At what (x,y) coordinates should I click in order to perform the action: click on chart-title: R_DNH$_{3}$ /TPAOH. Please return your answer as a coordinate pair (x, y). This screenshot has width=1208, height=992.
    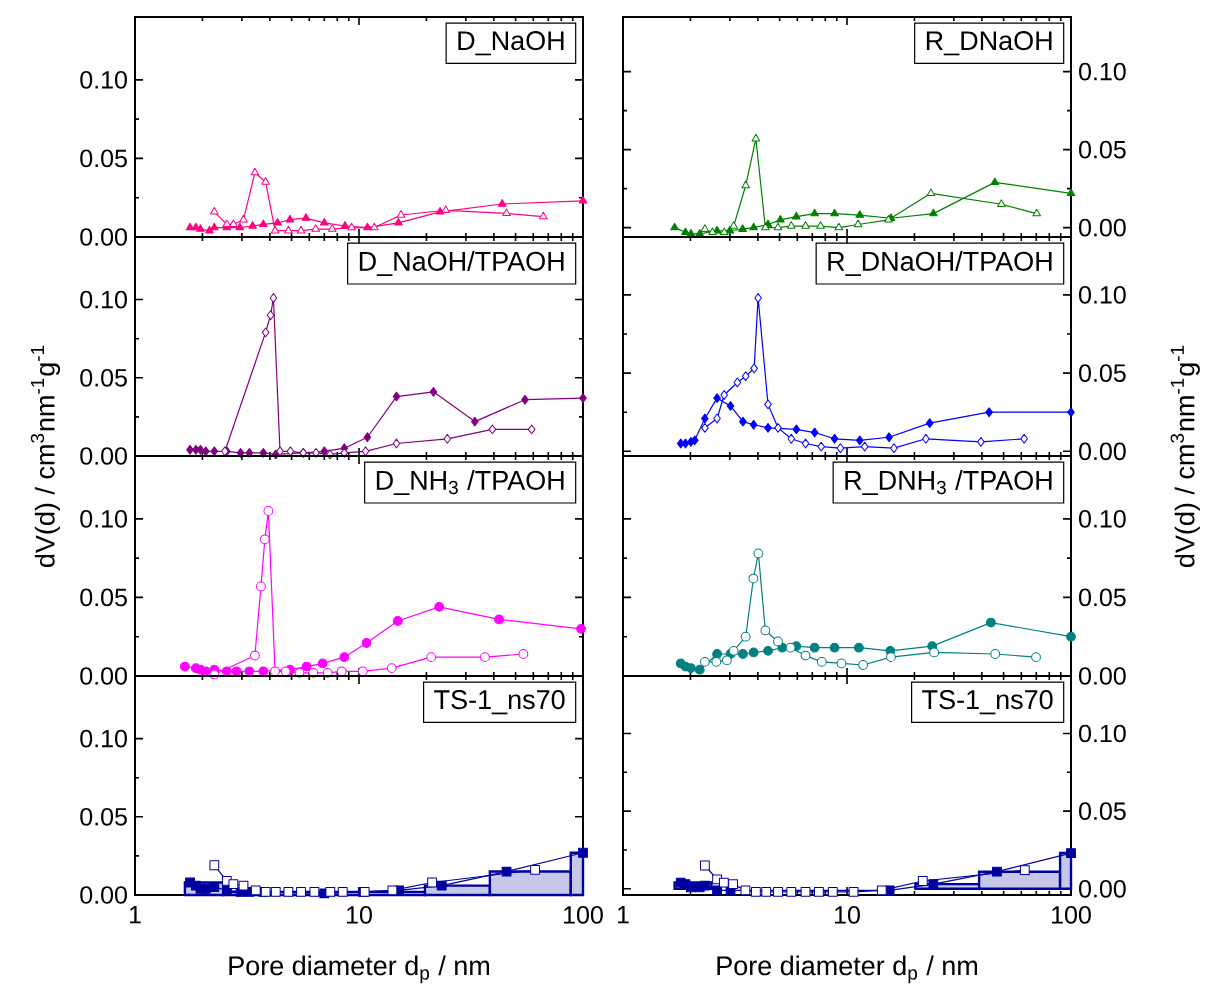
    Looking at the image, I should click on (948, 483).